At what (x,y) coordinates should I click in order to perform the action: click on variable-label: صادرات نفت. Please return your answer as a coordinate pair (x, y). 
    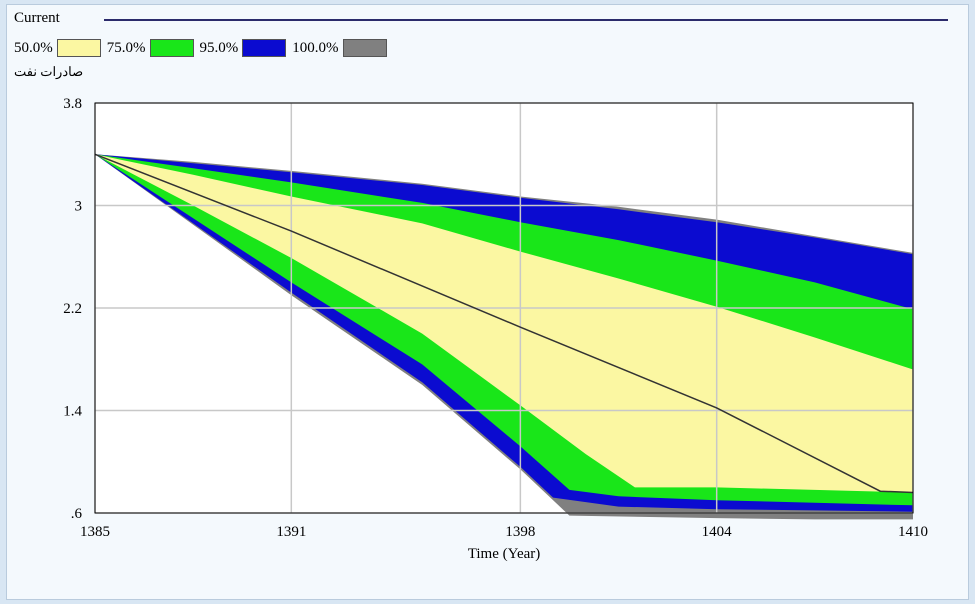
    Looking at the image, I should click on (49, 71).